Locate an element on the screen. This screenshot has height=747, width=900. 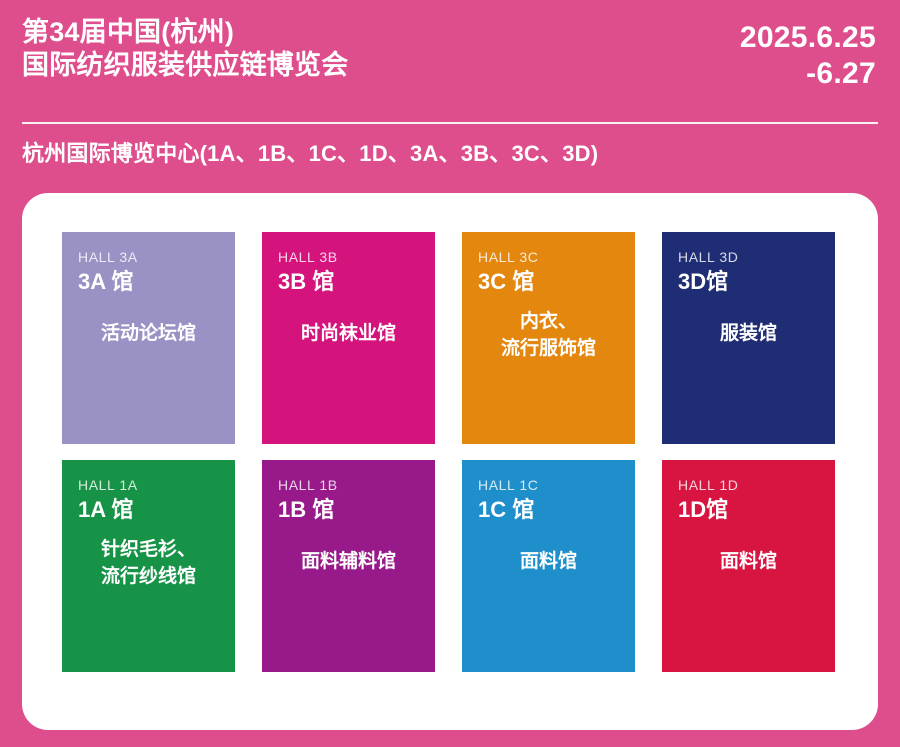
hall-name-1b: 1B 馆 is located at coordinates (306, 509).